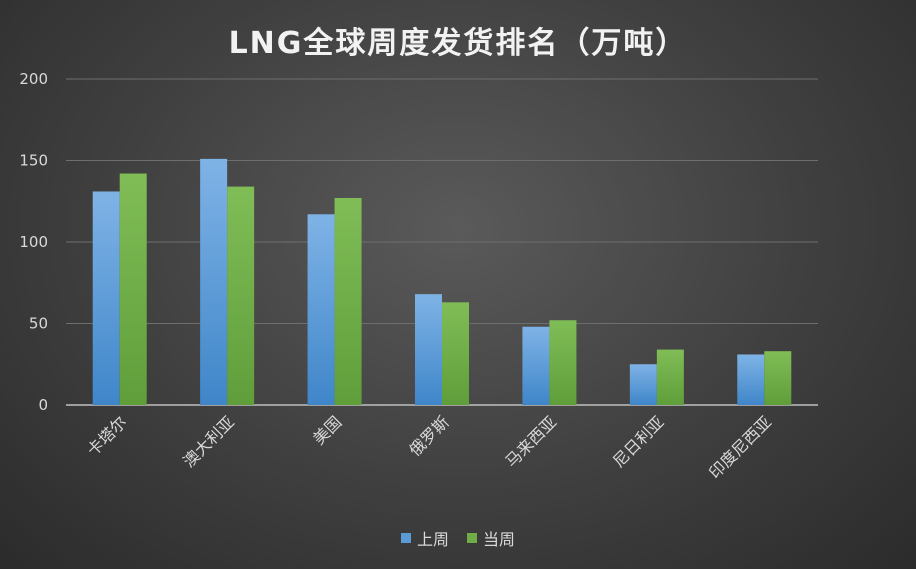 The height and width of the screenshot is (569, 916). I want to click on y-tick-label: 200, so click(33, 79).